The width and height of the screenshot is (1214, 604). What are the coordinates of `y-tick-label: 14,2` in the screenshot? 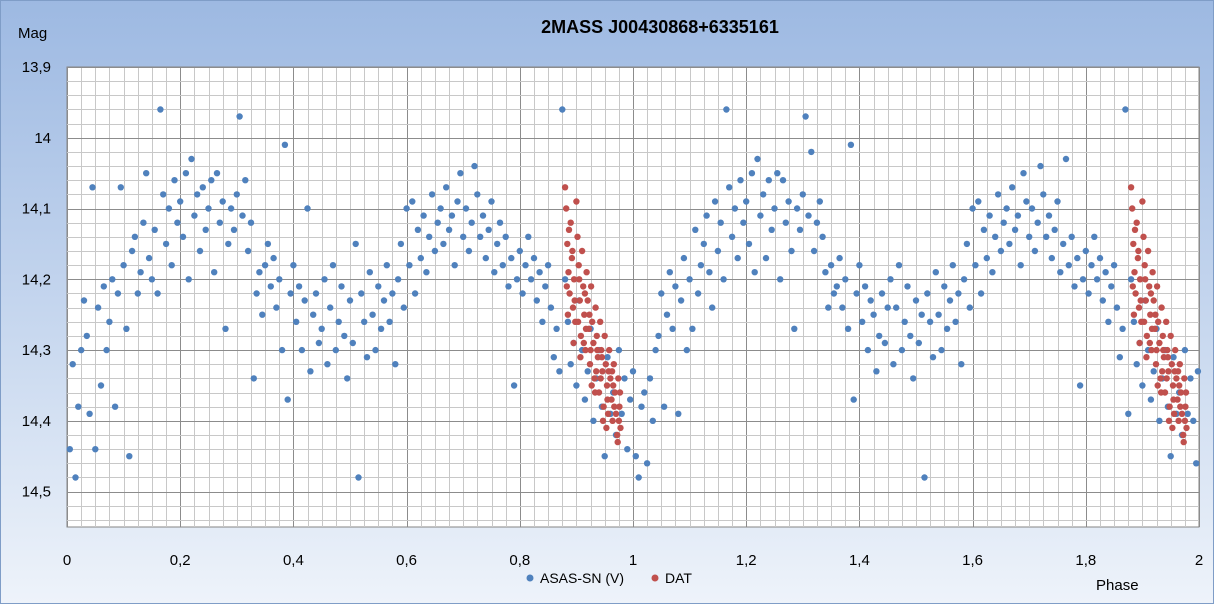 It's located at (36, 279).